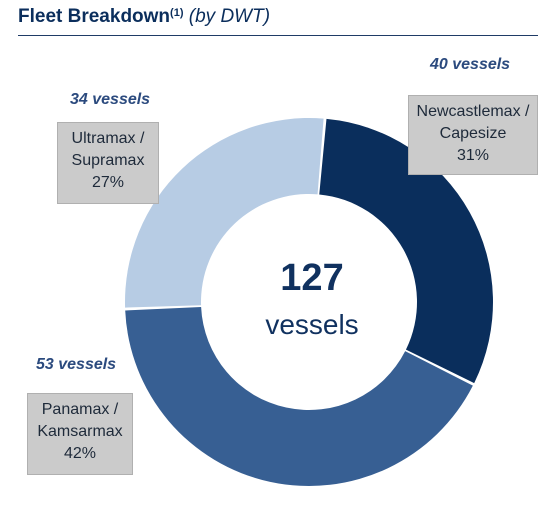  I want to click on chart-title-footnote: (1), so click(177, 13).